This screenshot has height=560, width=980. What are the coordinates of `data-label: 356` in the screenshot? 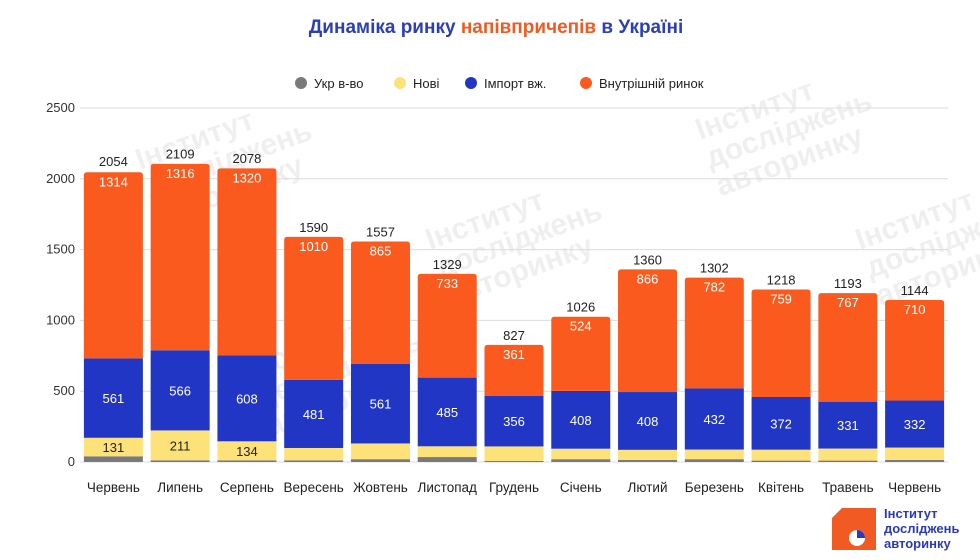 It's located at (514, 421).